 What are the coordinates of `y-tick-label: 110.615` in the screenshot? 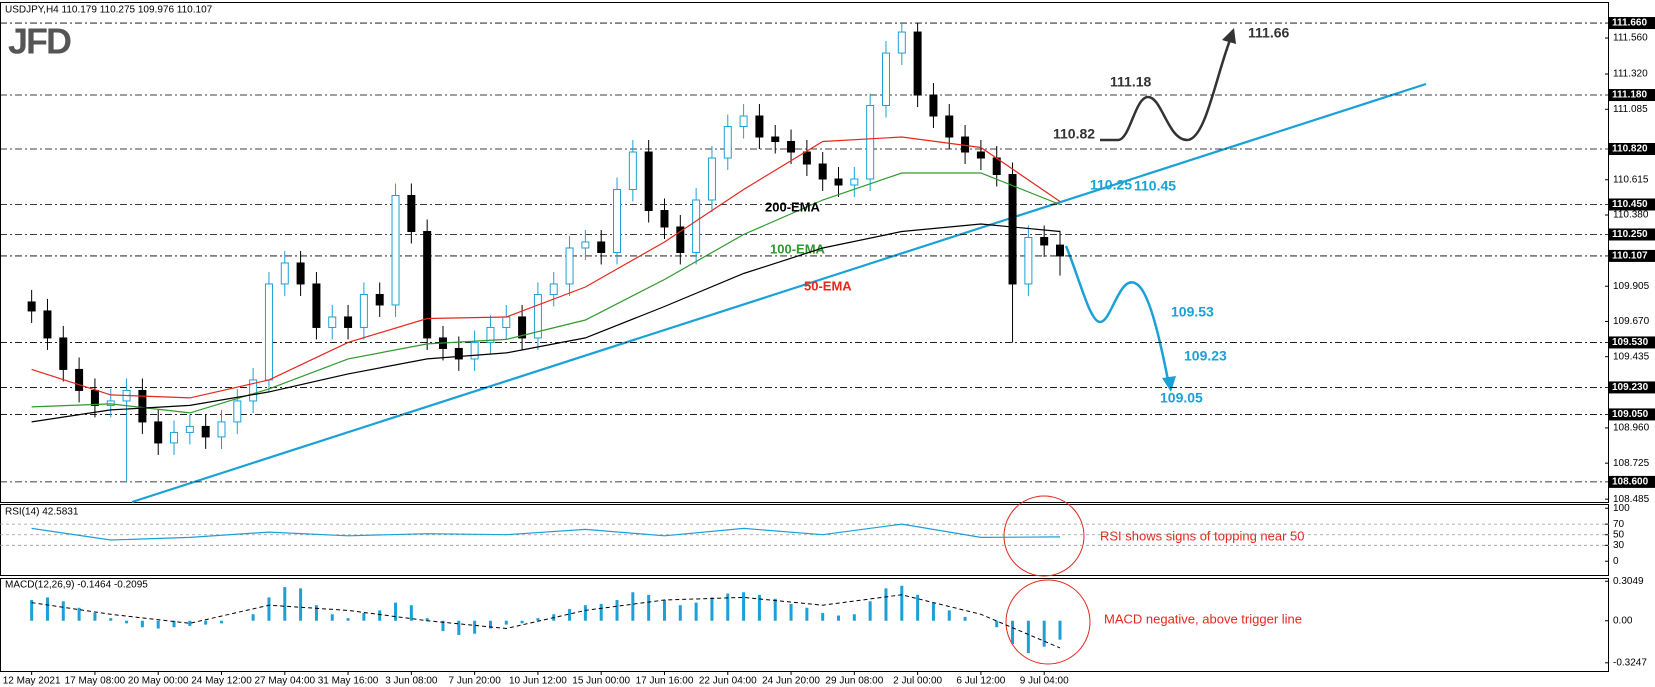 It's located at (1631, 179).